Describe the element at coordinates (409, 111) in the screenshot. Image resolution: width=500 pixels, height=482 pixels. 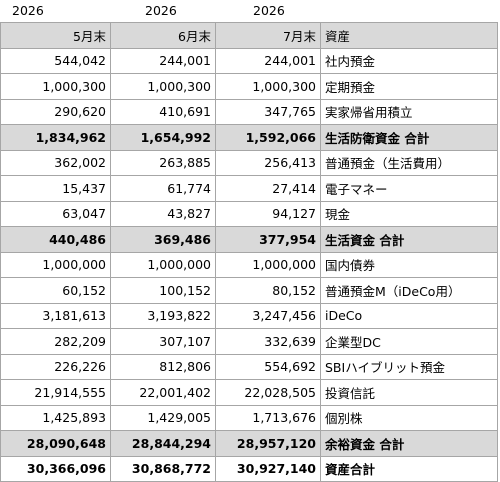
I see `label-cell: 実家帰省用積立` at that location.